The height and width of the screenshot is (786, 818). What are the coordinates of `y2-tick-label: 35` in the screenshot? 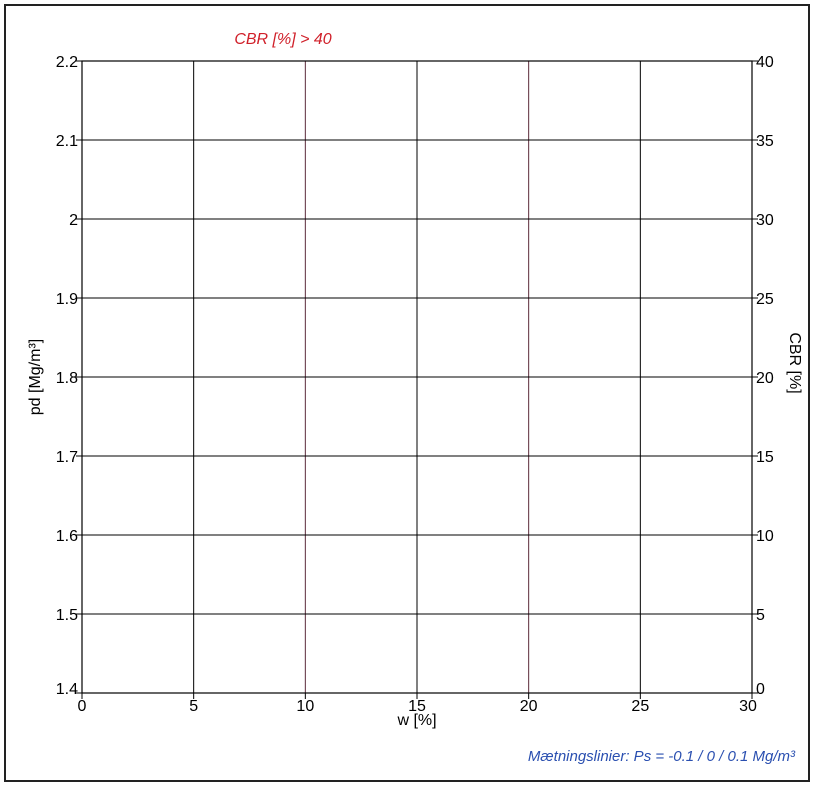 It's located at (765, 141).